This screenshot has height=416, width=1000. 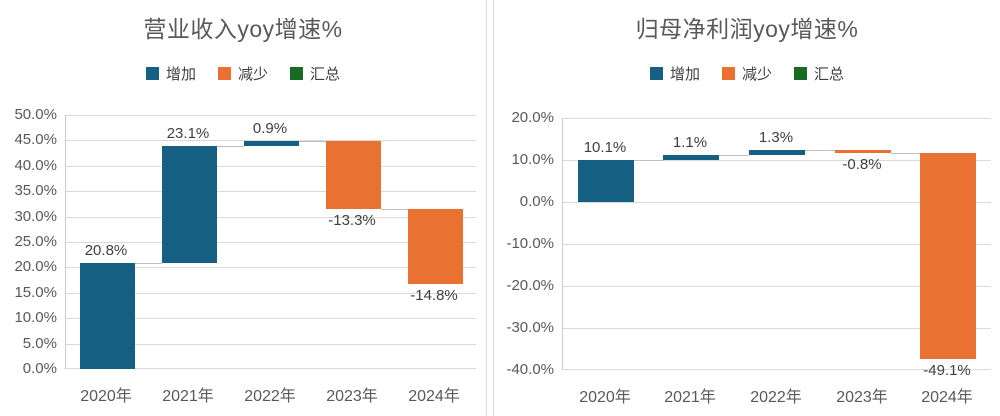 What do you see at coordinates (35, 292) in the screenshot?
I see `y-axis-tick-label: 15.0%` at bounding box center [35, 292].